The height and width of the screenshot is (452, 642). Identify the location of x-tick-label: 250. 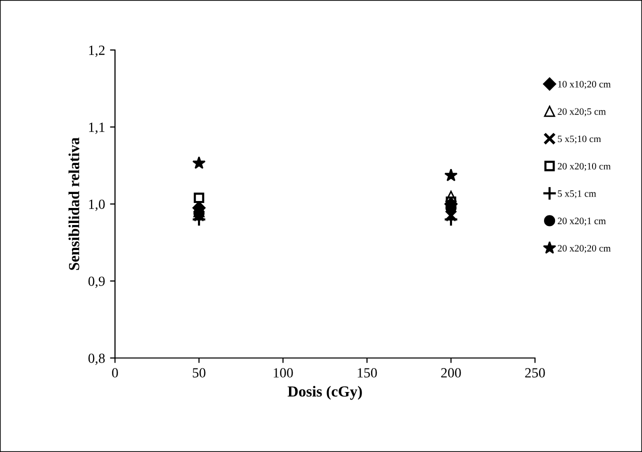
(535, 373).